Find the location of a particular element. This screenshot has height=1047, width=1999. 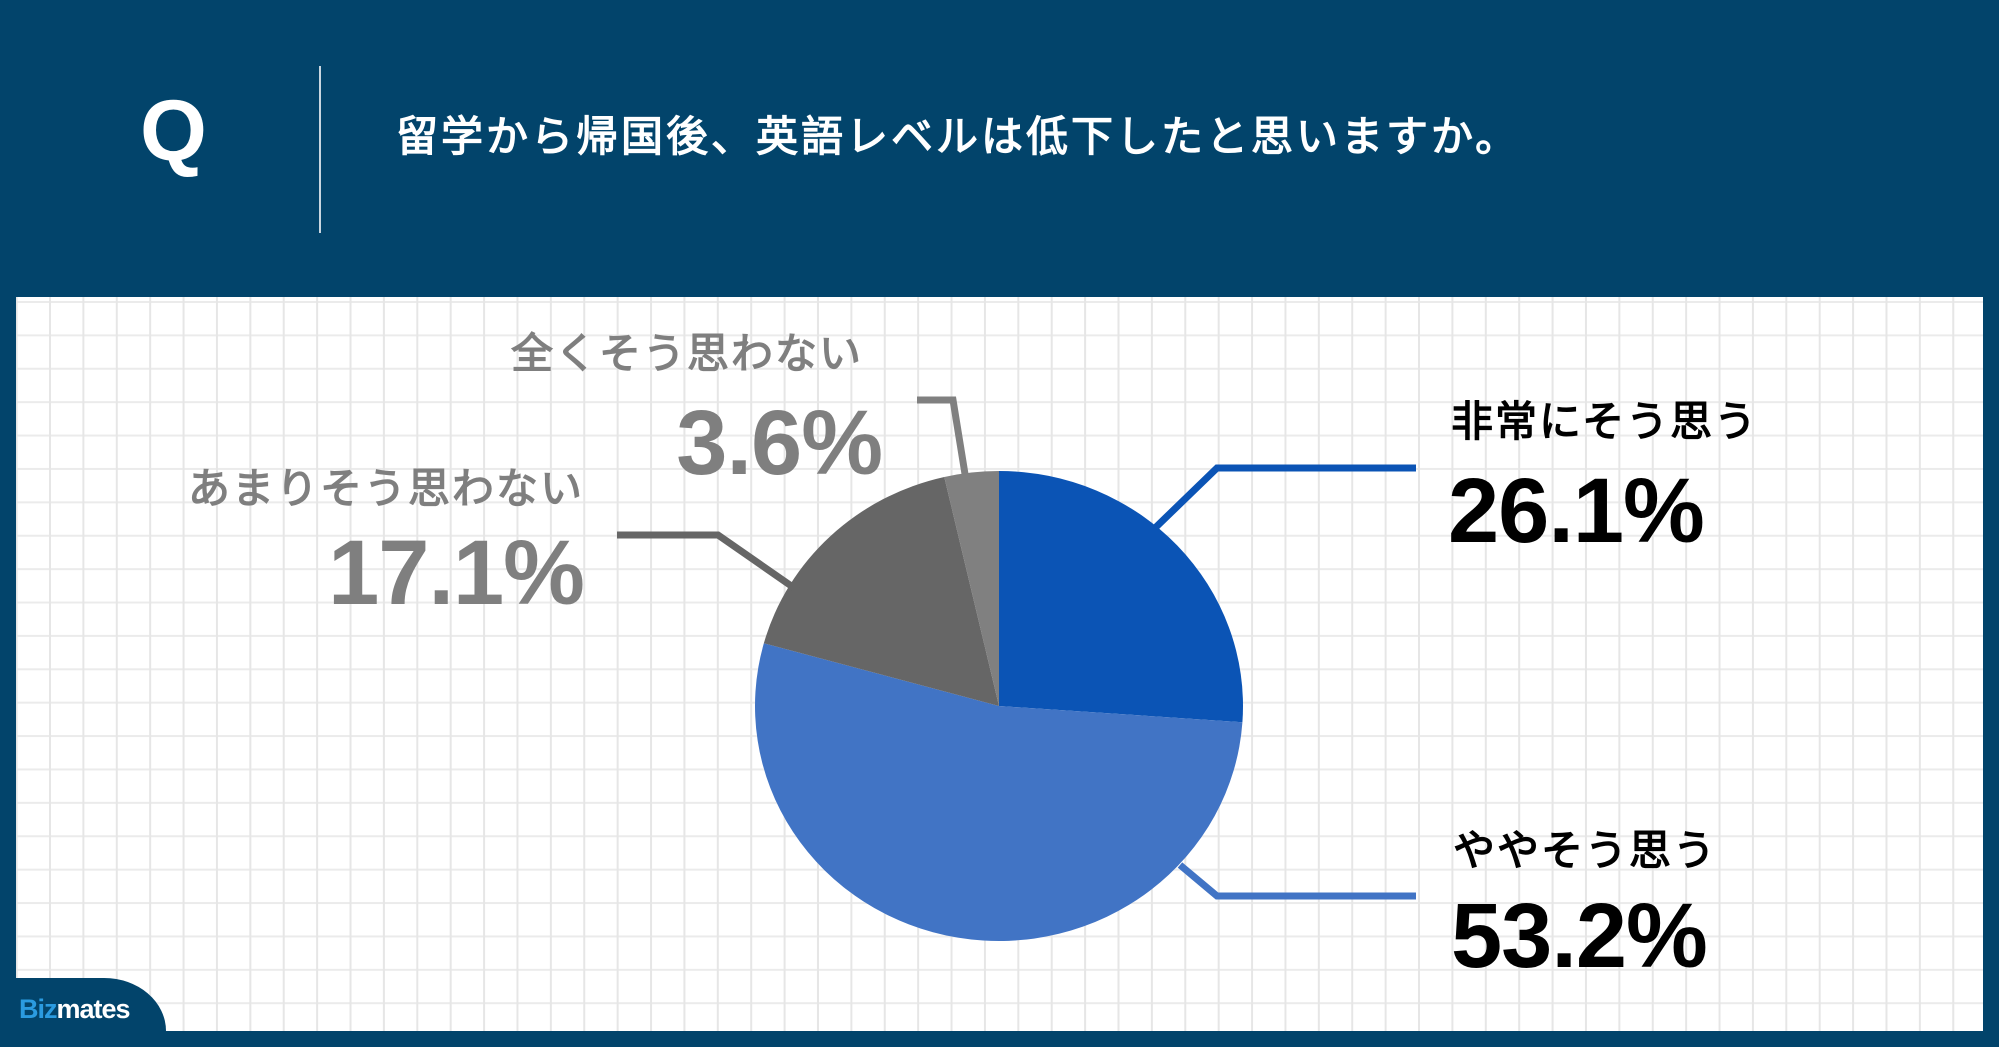

label-category-very-much: 非常にそう思う is located at coordinates (1605, 421).